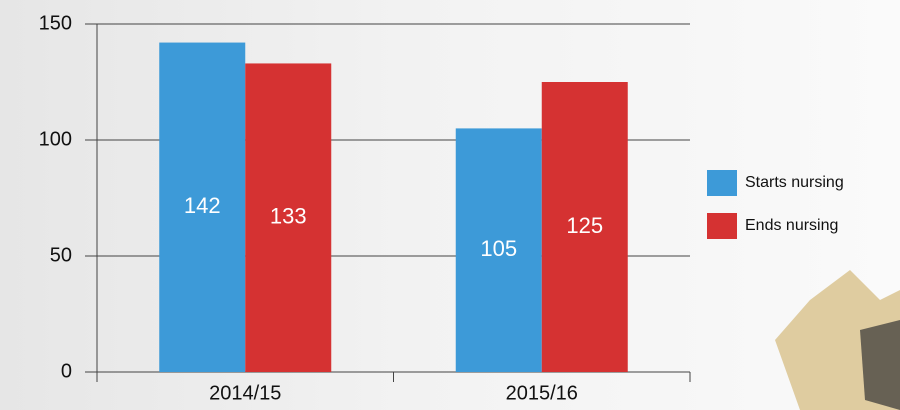 The image size is (900, 410). Describe the element at coordinates (55, 23) in the screenshot. I see `y-tick-label: 150` at that location.